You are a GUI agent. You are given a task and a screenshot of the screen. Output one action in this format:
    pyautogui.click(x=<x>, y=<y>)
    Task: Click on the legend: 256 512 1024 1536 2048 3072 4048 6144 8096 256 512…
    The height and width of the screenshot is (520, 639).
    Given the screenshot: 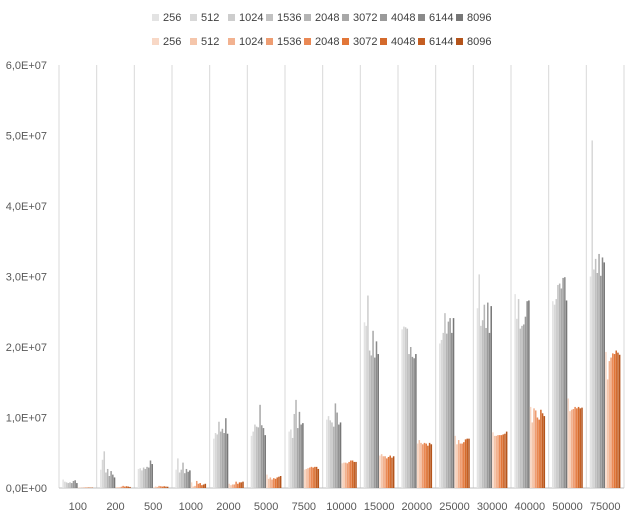 What is the action you would take?
    pyautogui.click(x=321, y=30)
    